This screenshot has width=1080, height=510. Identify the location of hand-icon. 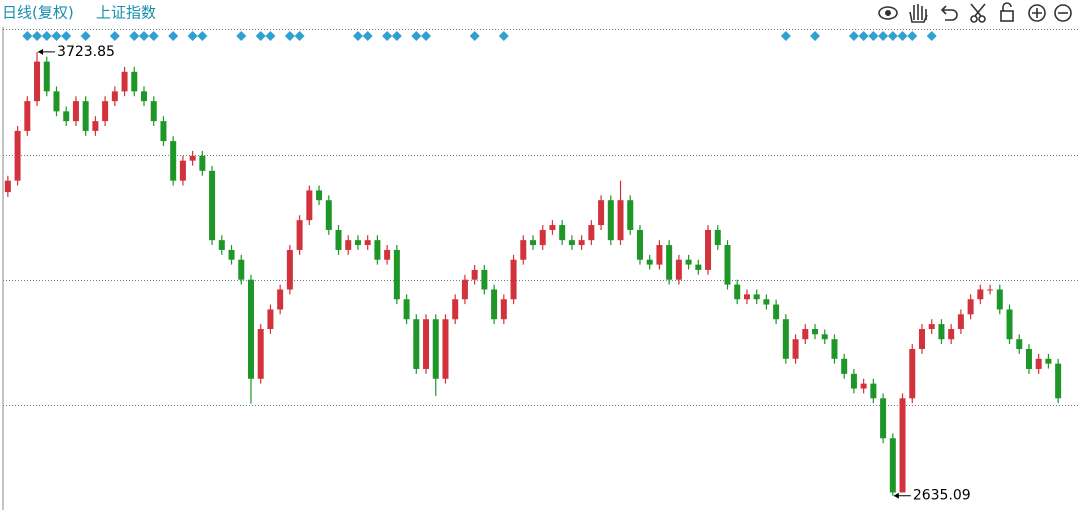
(918, 13).